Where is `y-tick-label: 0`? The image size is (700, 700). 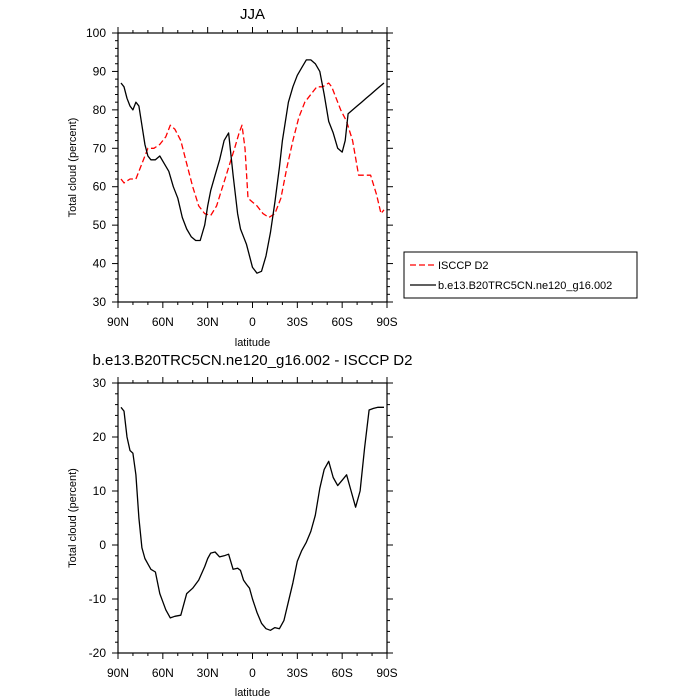 y-tick-label: 0 is located at coordinates (102, 545).